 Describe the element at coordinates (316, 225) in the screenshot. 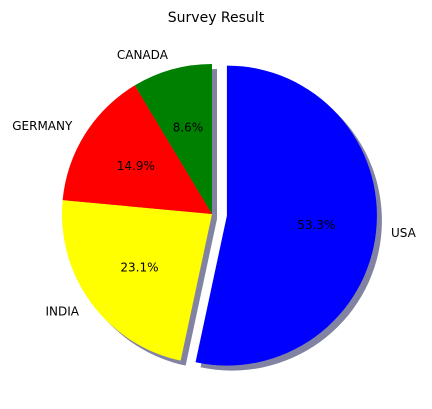

I see `percent-label-usa: 53.3%` at that location.